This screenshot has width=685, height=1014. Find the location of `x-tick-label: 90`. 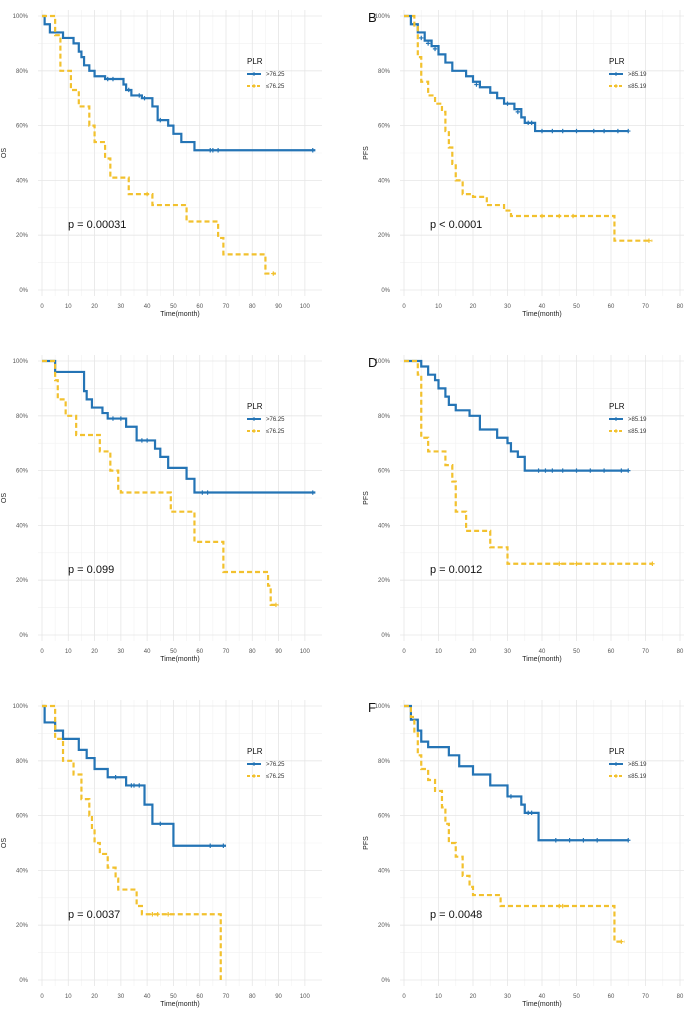

x-tick-label: 90 is located at coordinates (278, 997).